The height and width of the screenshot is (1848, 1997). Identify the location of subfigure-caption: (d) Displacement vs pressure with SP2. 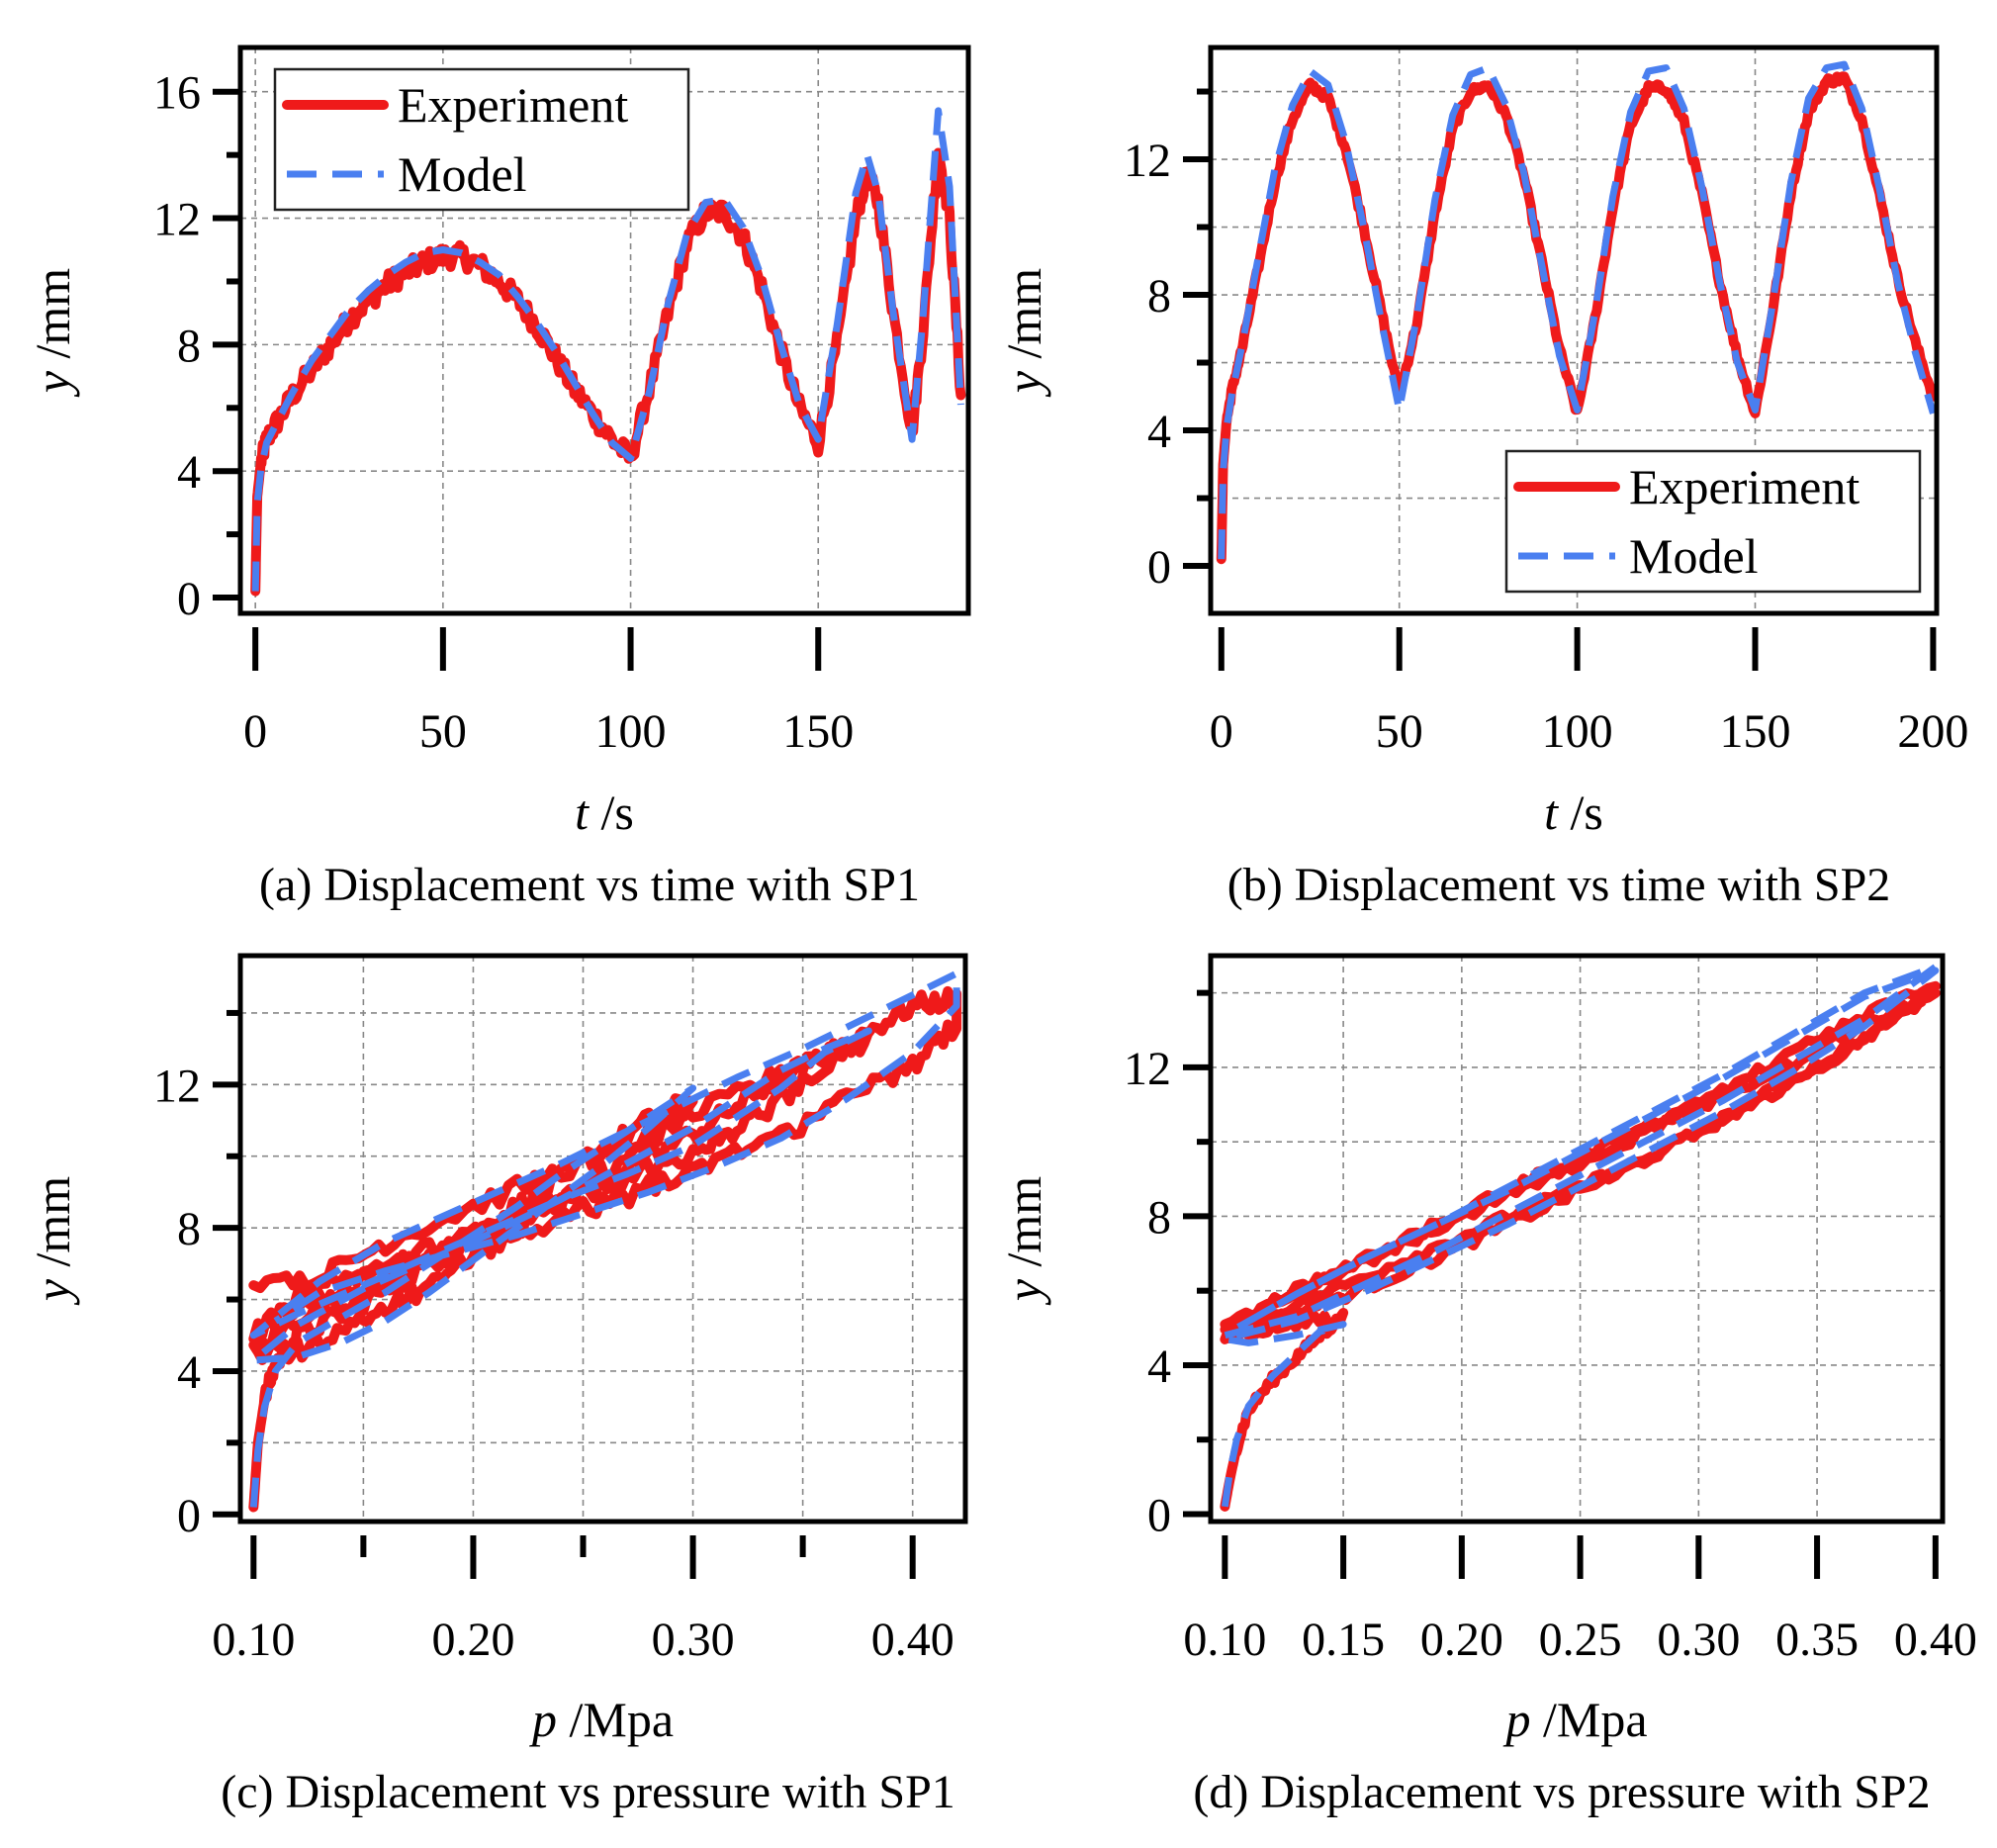
(1561, 1792).